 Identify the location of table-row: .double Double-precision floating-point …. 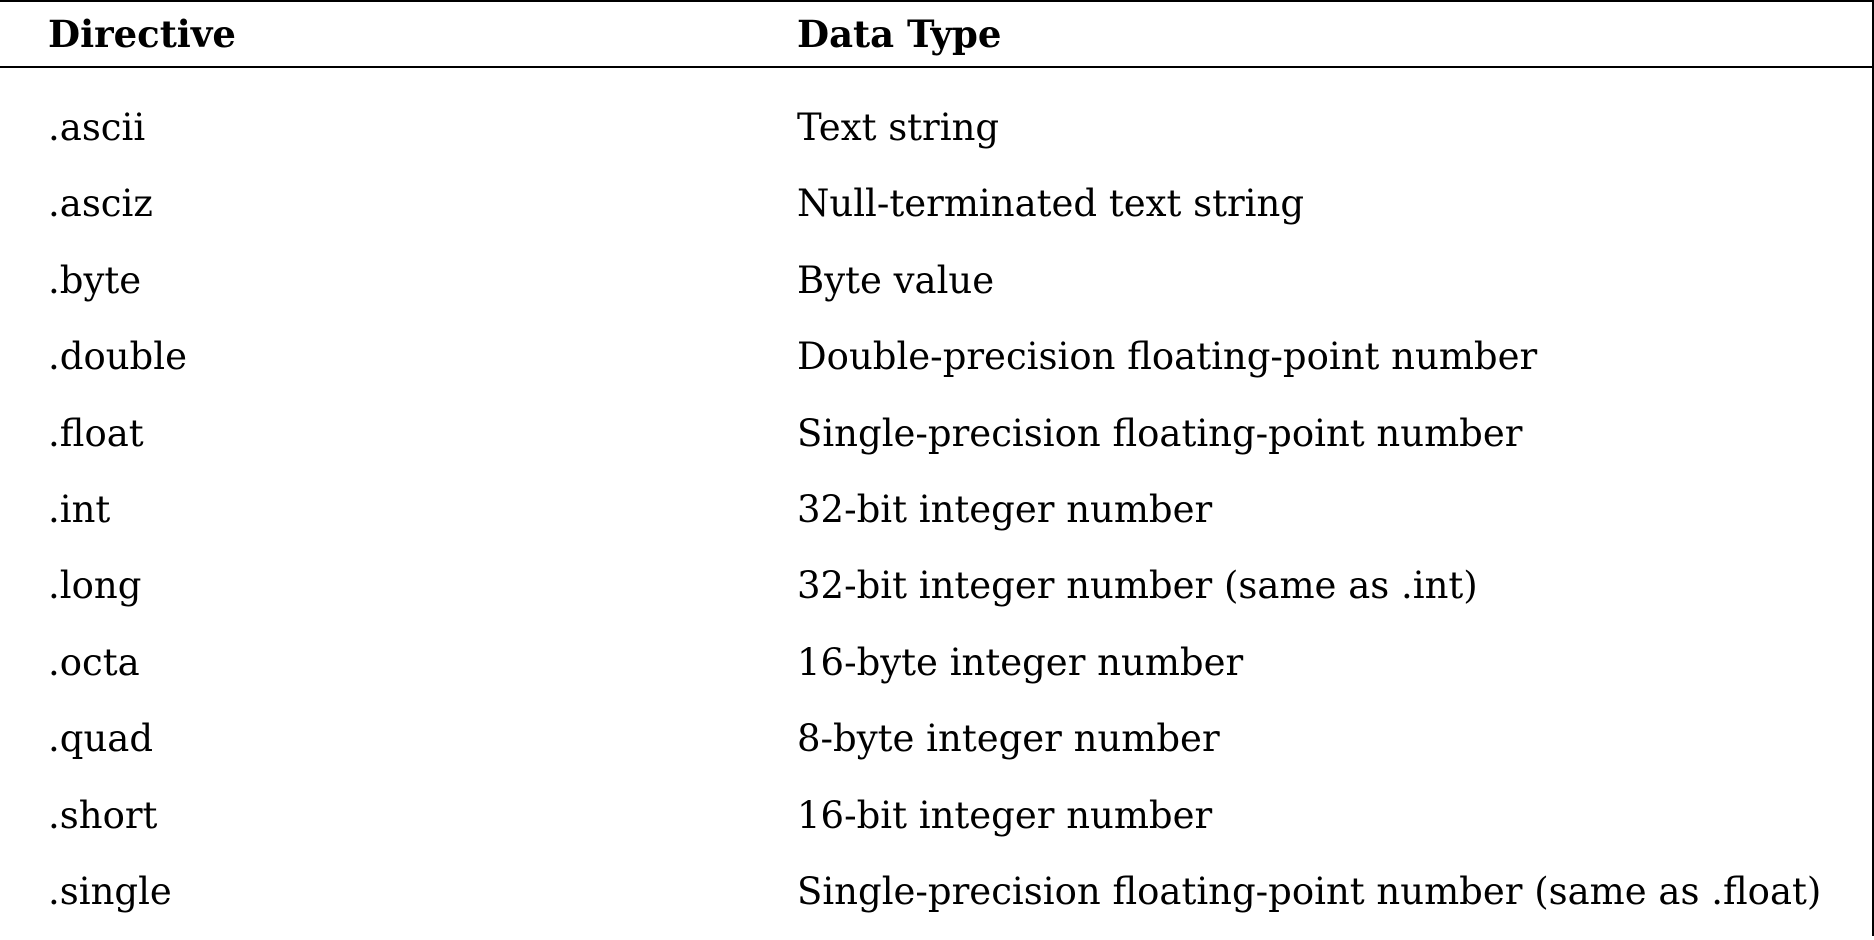
(937, 367).